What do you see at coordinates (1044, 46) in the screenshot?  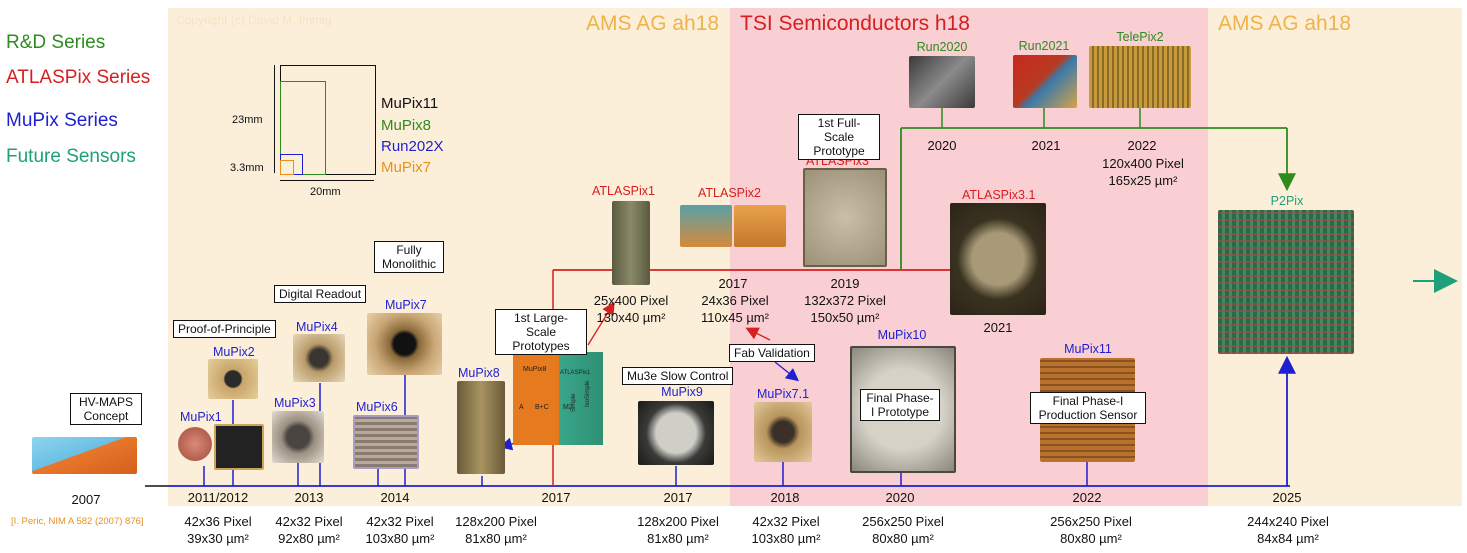 I see `label-run2021: Run2021` at bounding box center [1044, 46].